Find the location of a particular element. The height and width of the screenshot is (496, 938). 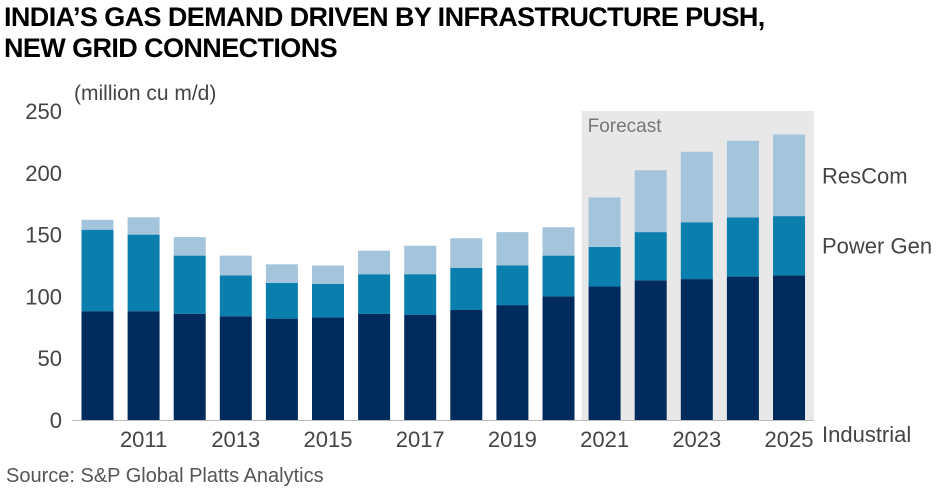

legend-label-power-gen: Power Gen is located at coordinates (877, 246).